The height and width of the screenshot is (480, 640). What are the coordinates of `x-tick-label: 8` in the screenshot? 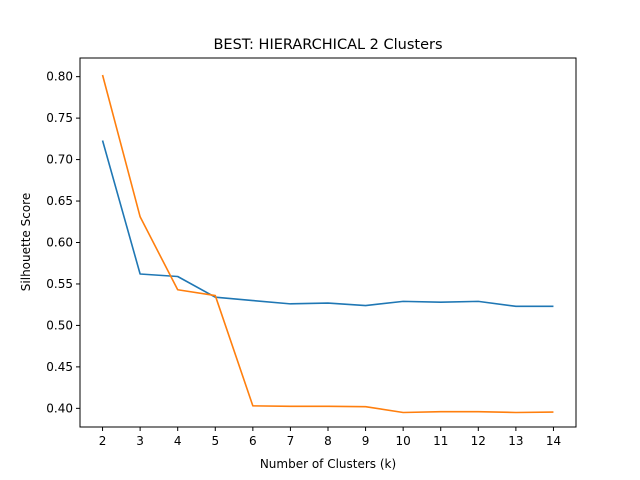 It's located at (328, 441).